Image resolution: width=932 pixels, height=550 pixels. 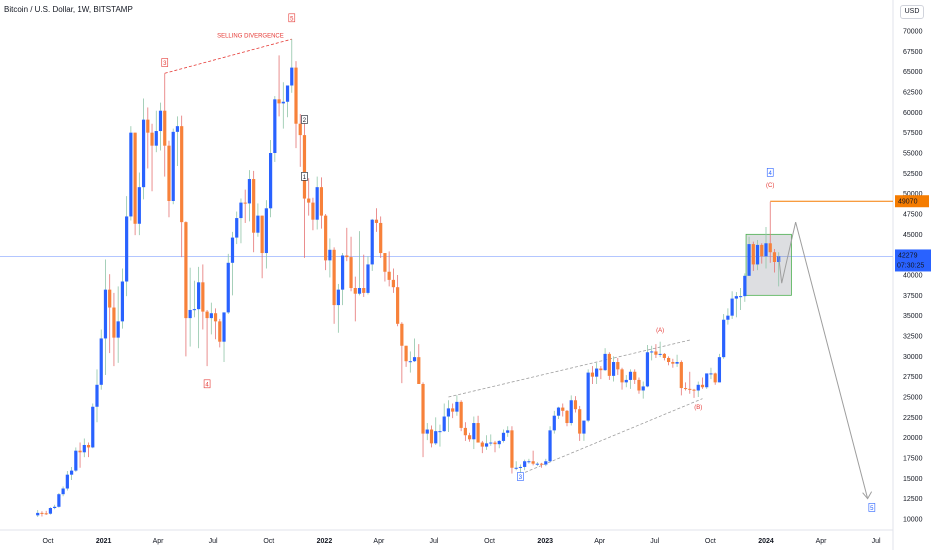 What do you see at coordinates (104, 541) in the screenshot?
I see `x-tick-label: 2021` at bounding box center [104, 541].